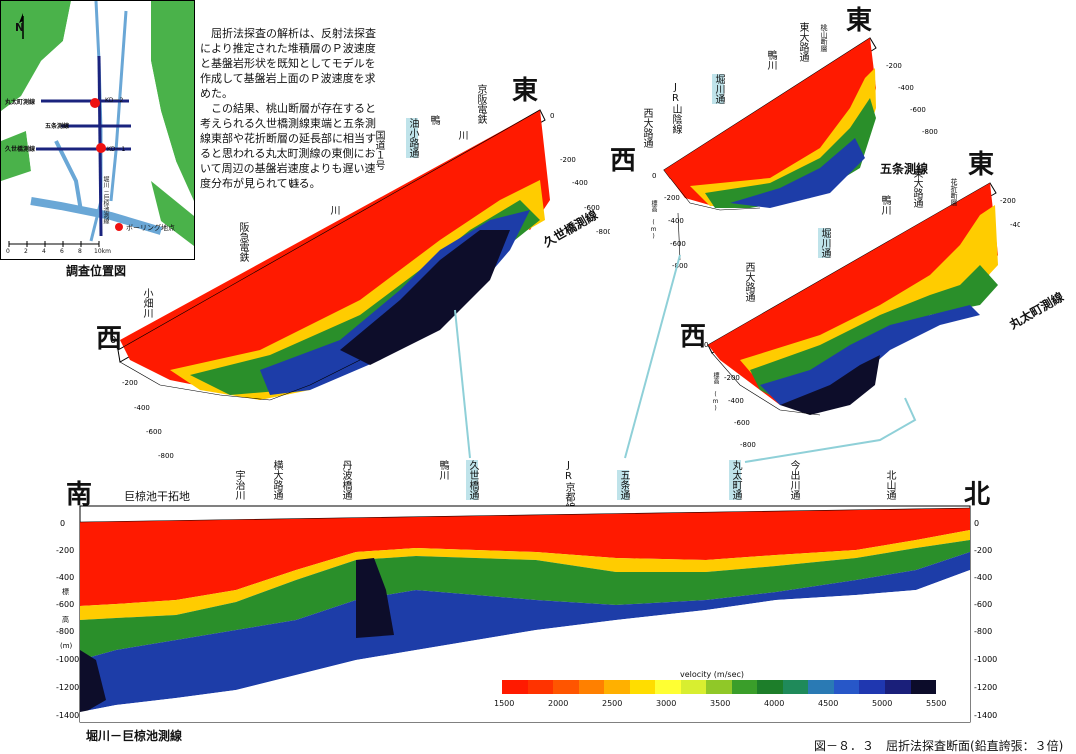 The image size is (1076, 754). What do you see at coordinates (20, 149) in the screenshot?
I see `map-line-label: 久世橋測線` at bounding box center [20, 149].